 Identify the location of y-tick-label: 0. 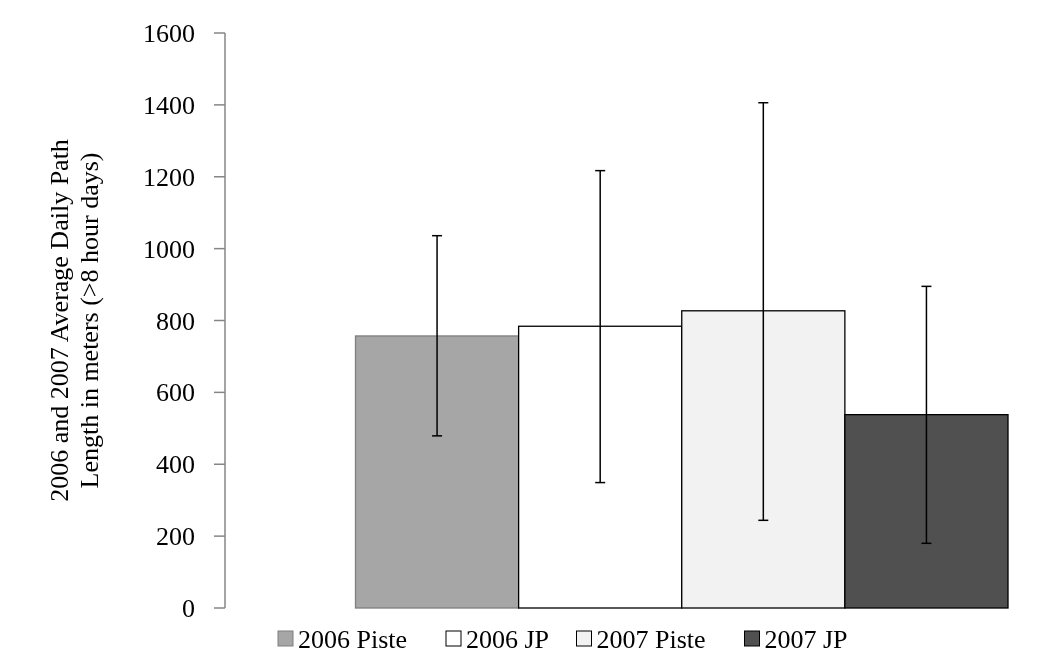
(188, 609).